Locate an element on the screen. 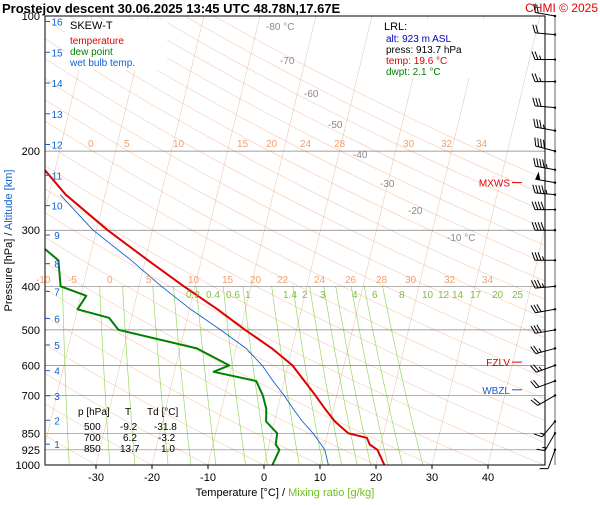 The width and height of the screenshot is (600, 505). x-tick-label: -30 is located at coordinates (96, 478).